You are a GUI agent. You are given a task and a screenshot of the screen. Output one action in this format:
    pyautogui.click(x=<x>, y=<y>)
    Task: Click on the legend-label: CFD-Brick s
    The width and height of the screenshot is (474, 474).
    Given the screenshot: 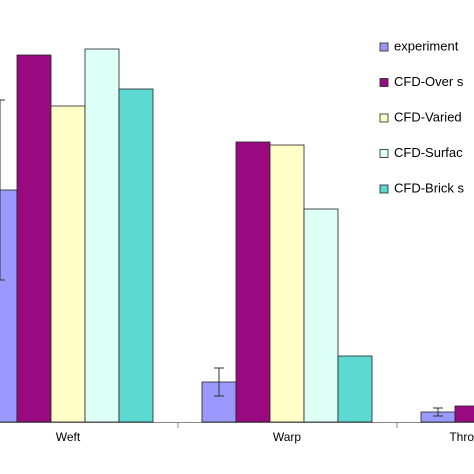 What is the action you would take?
    pyautogui.click(x=429, y=187)
    